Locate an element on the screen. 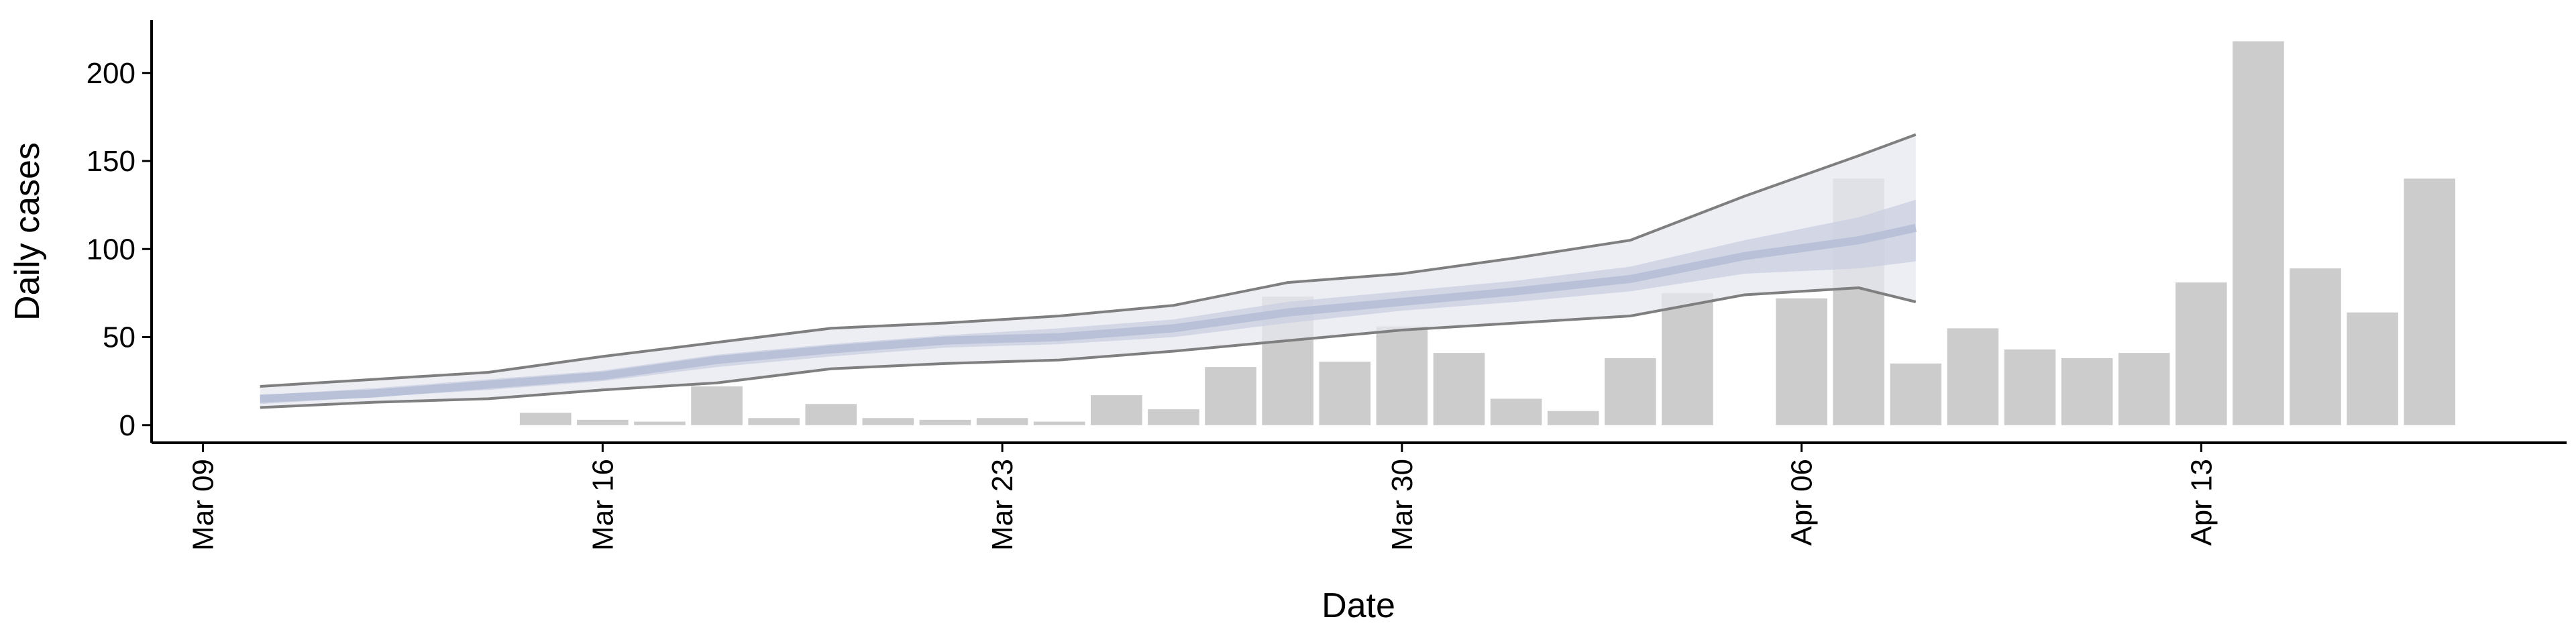 The image size is (2576, 644). lower-line is located at coordinates (1088, 347).